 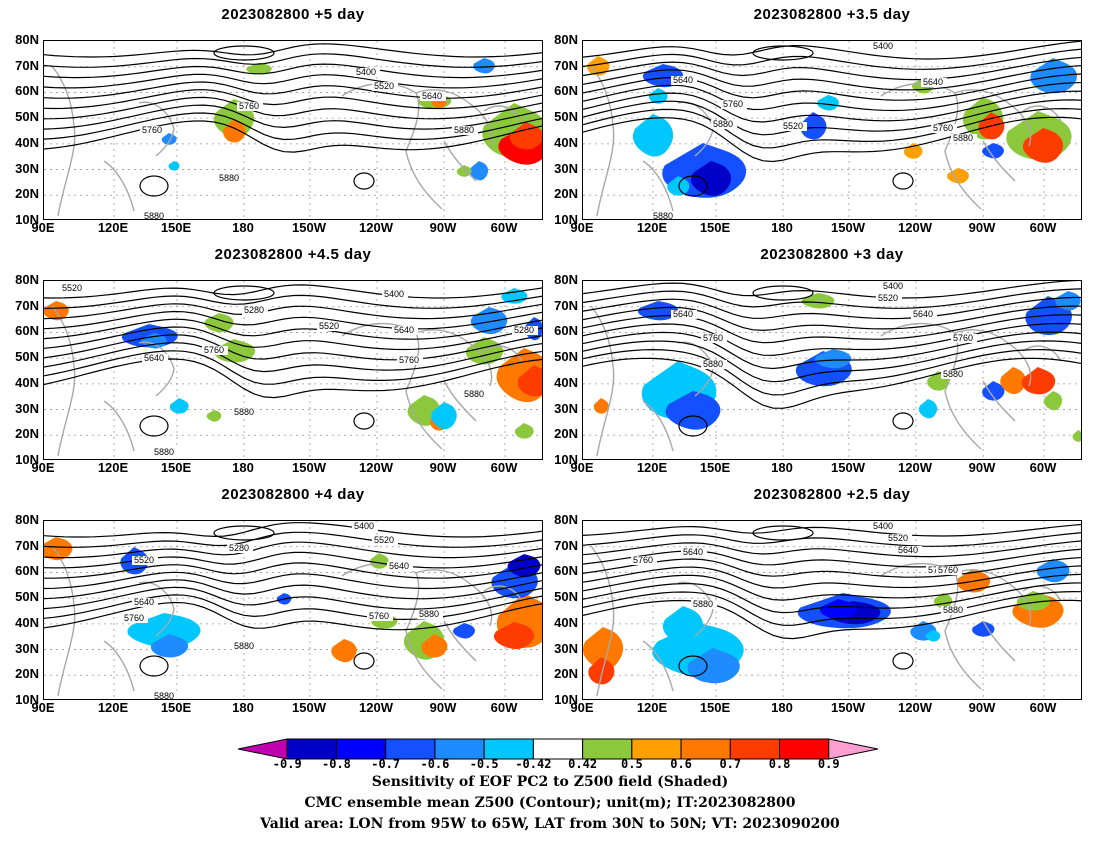 What do you see at coordinates (443, 707) in the screenshot?
I see `longitude-label: 90W` at bounding box center [443, 707].